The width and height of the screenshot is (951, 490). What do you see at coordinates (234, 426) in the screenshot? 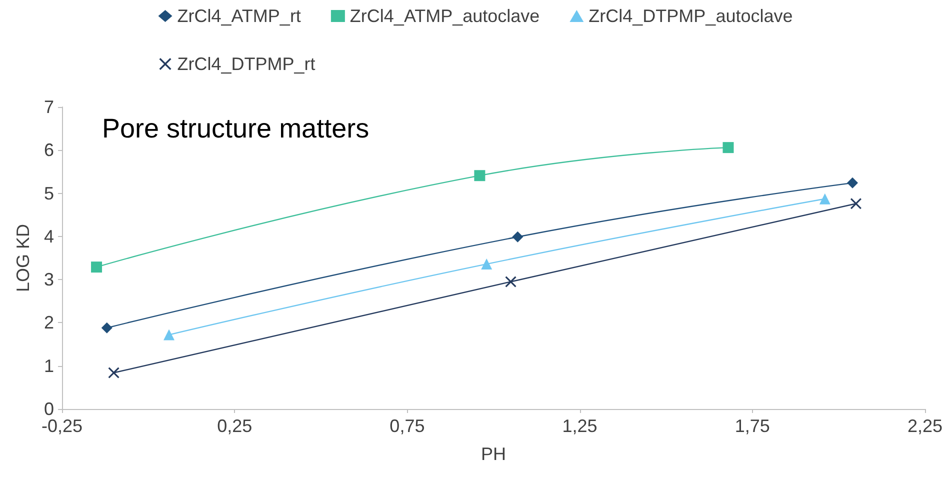
I see `x-tick-label: 0,25` at bounding box center [234, 426].